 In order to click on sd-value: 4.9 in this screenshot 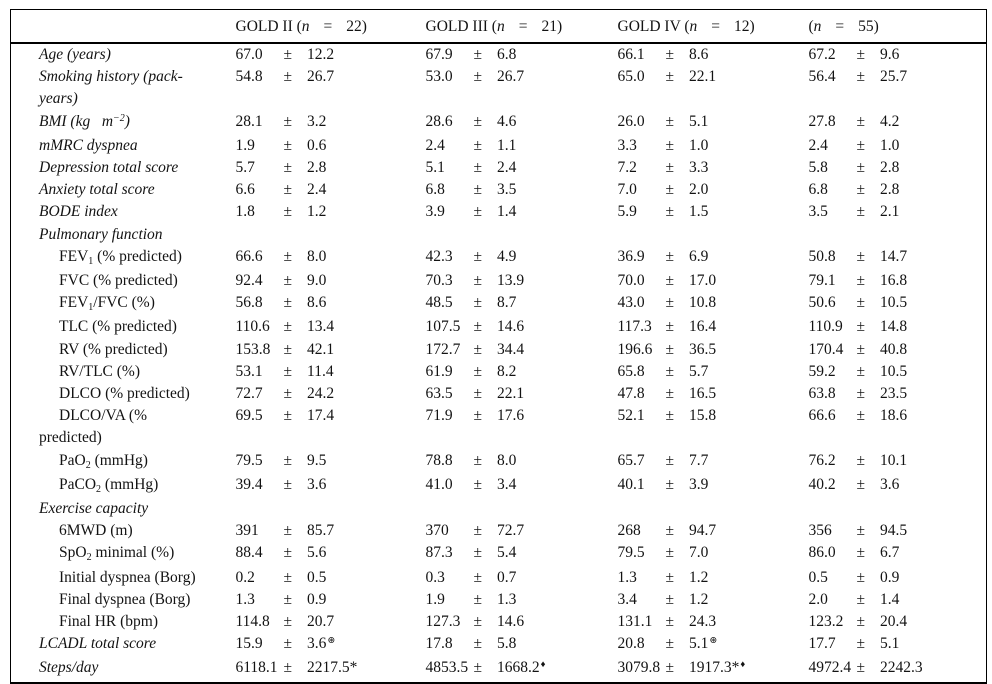, I will do `click(507, 256)`.